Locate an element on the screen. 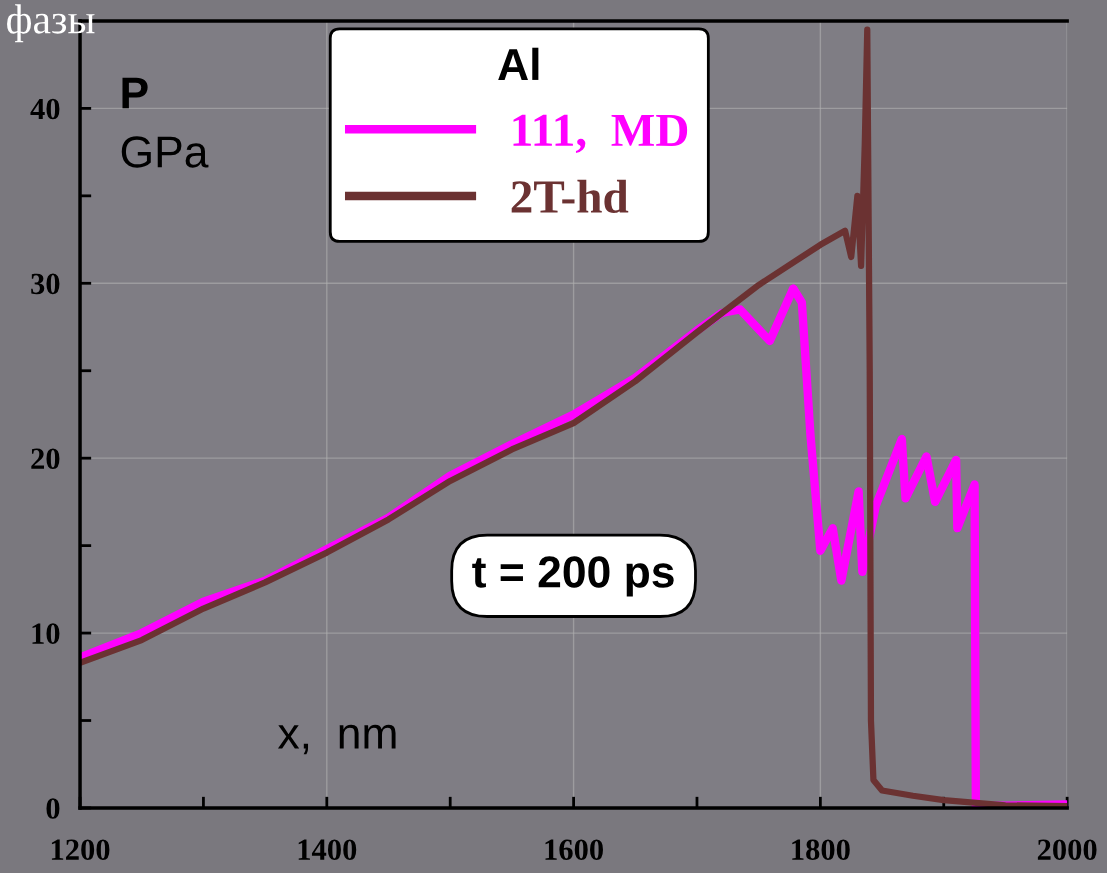  x-tick-label: 2000 is located at coordinates (1067, 850).